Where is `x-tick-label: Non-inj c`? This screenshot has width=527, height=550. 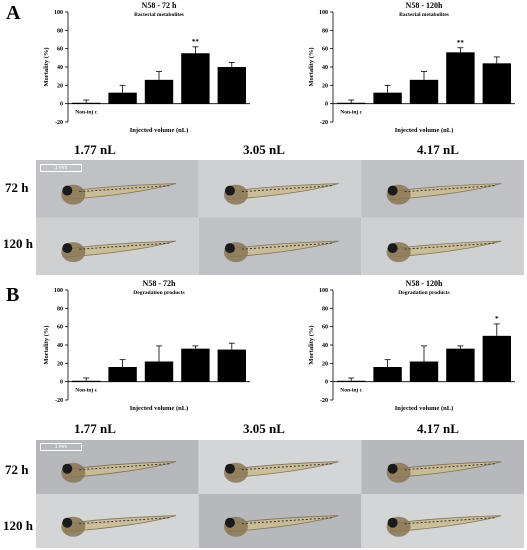 x-tick-label: Non-inj c is located at coordinates (86, 113).